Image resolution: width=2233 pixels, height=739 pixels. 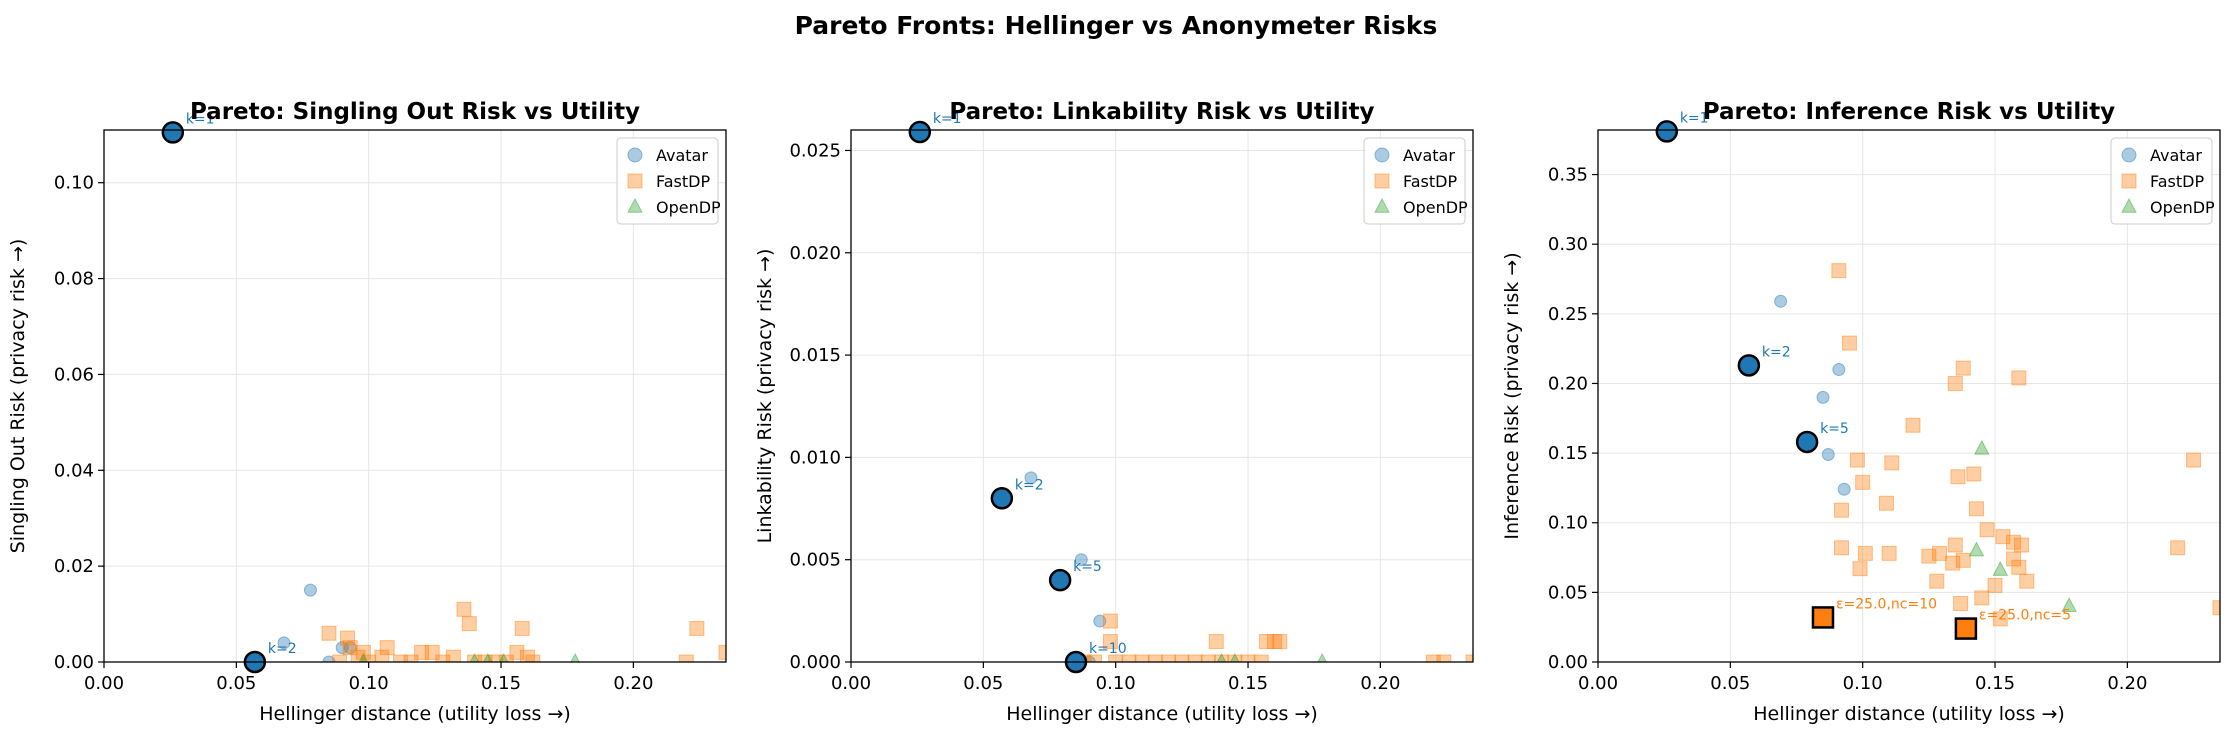 What do you see at coordinates (1435, 207) in the screenshot?
I see `legend-label-opendp: OpenDP` at bounding box center [1435, 207].